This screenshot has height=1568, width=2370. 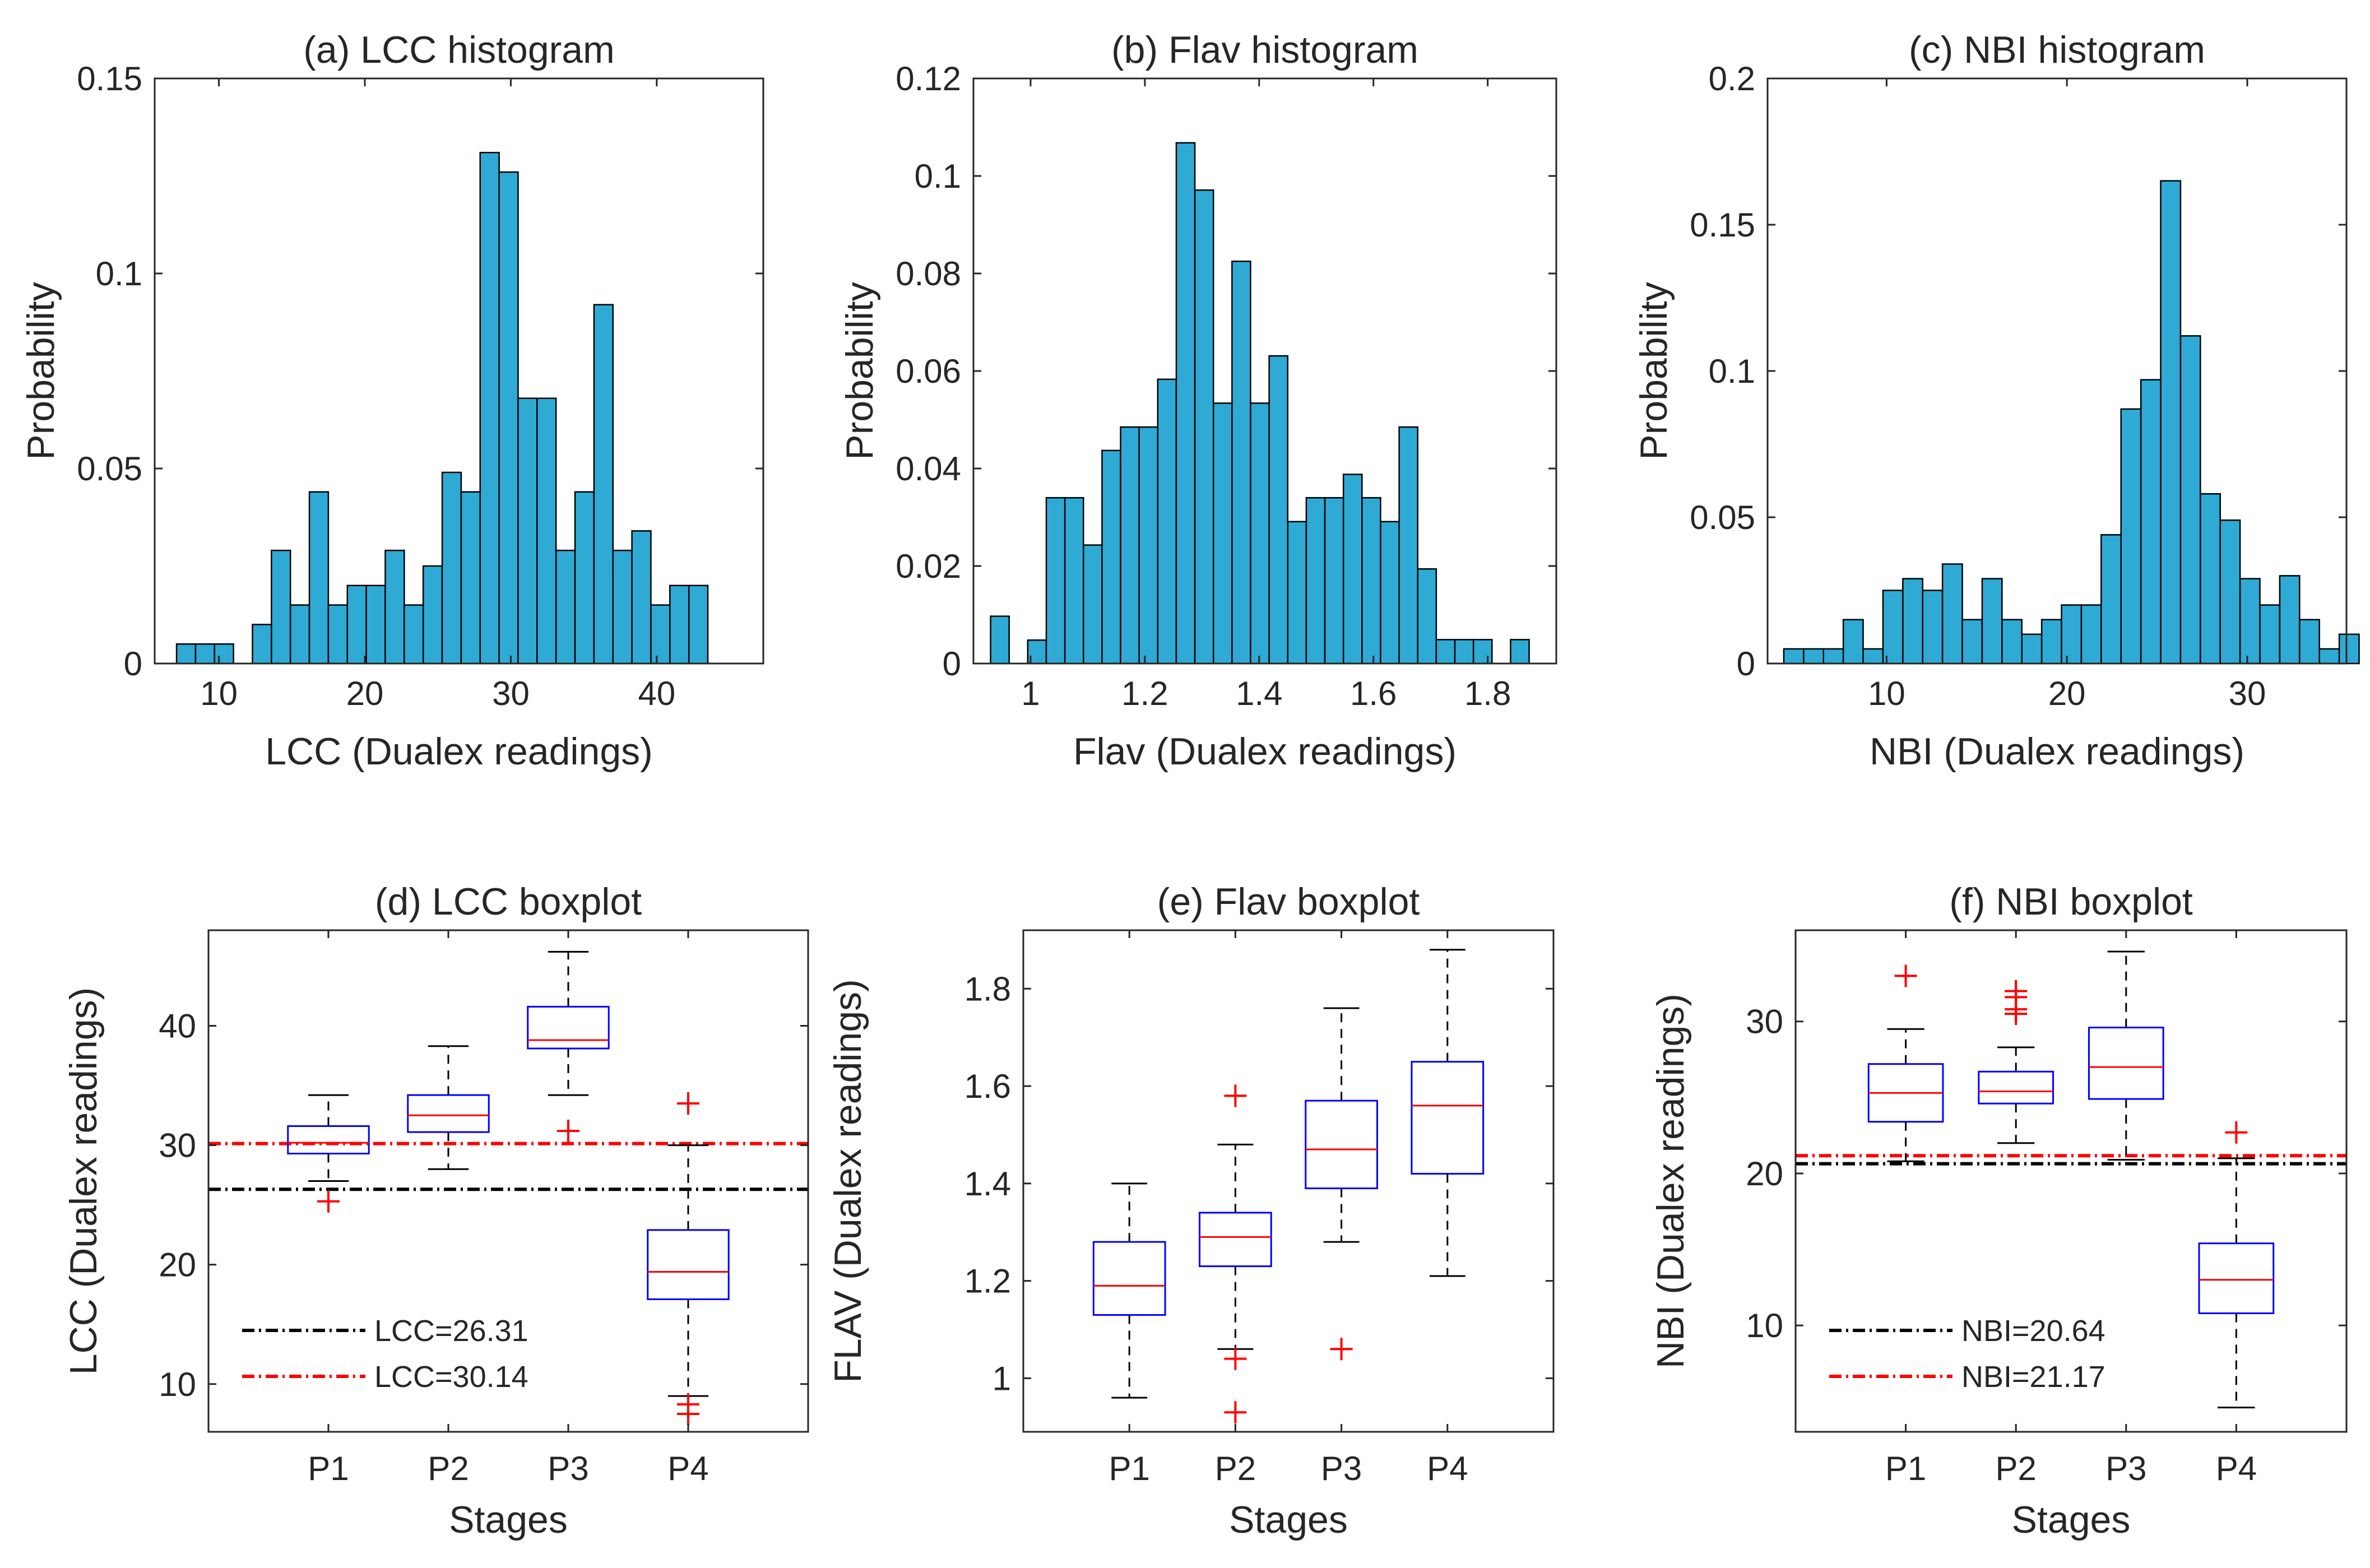 What do you see at coordinates (2071, 901) in the screenshot?
I see `chart-title-f: (f) NBI boxplot` at bounding box center [2071, 901].